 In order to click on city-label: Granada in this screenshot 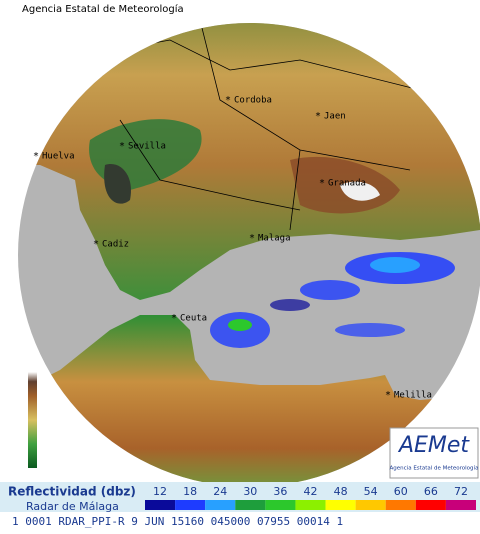, I will do `click(347, 184)`.